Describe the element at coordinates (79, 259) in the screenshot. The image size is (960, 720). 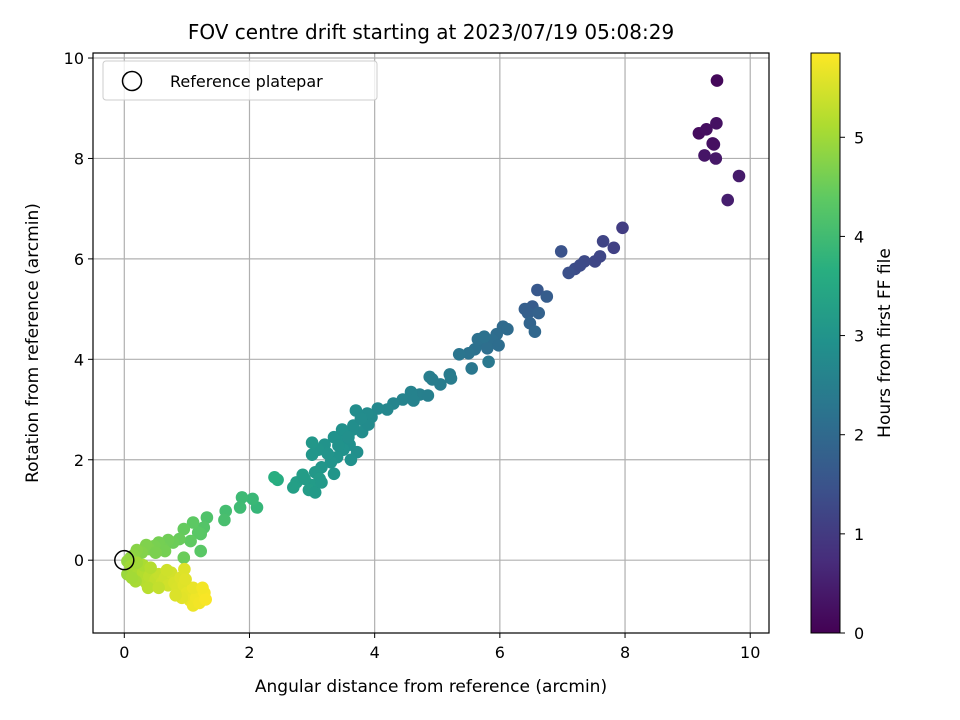
I see `y-tick-label: 6` at that location.